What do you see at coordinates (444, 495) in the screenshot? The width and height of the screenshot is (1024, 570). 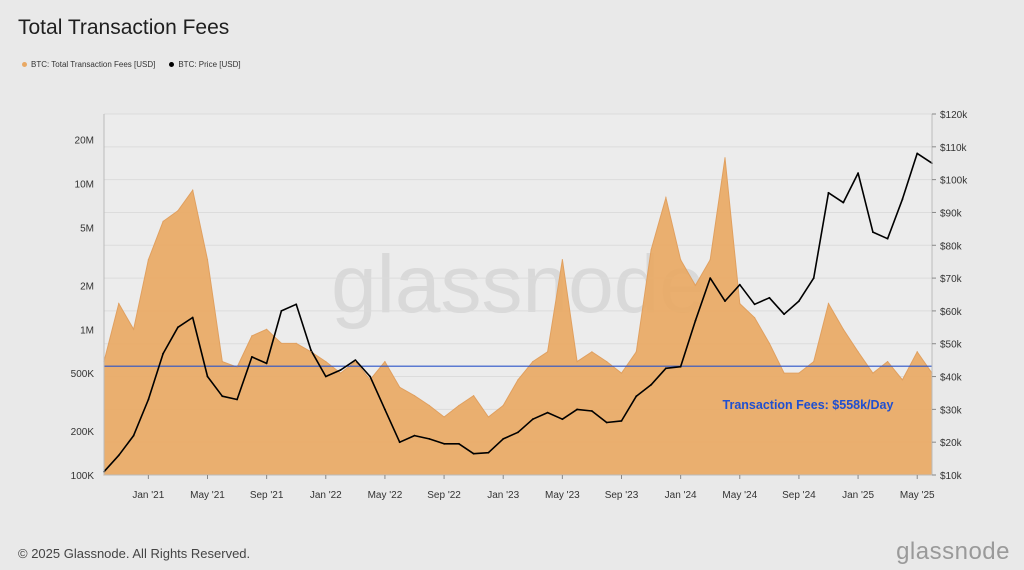 I see `x-tick-label: Sep '22` at bounding box center [444, 495].